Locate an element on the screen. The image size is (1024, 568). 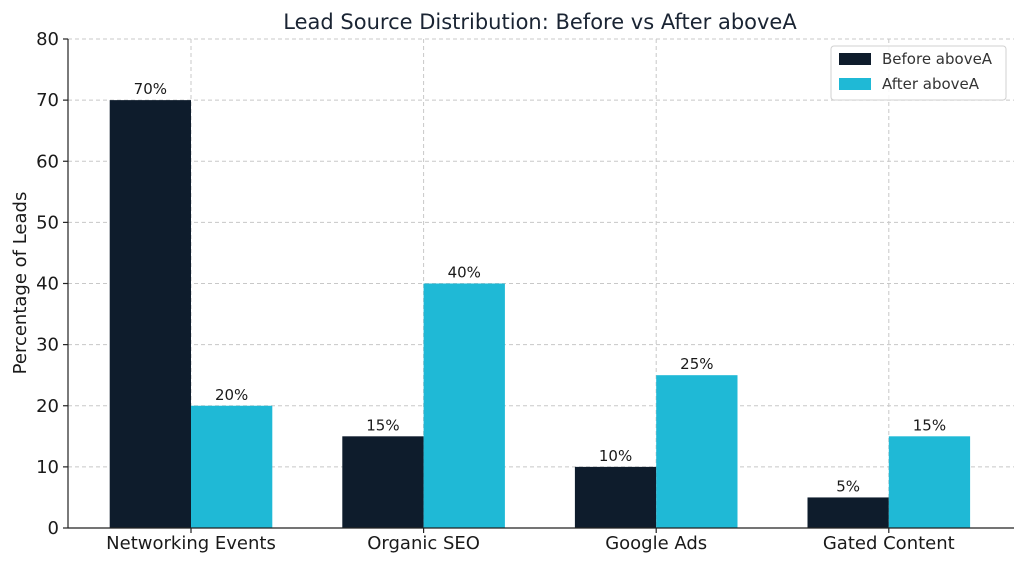
x-tick-label: Organic SEO is located at coordinates (423, 543).